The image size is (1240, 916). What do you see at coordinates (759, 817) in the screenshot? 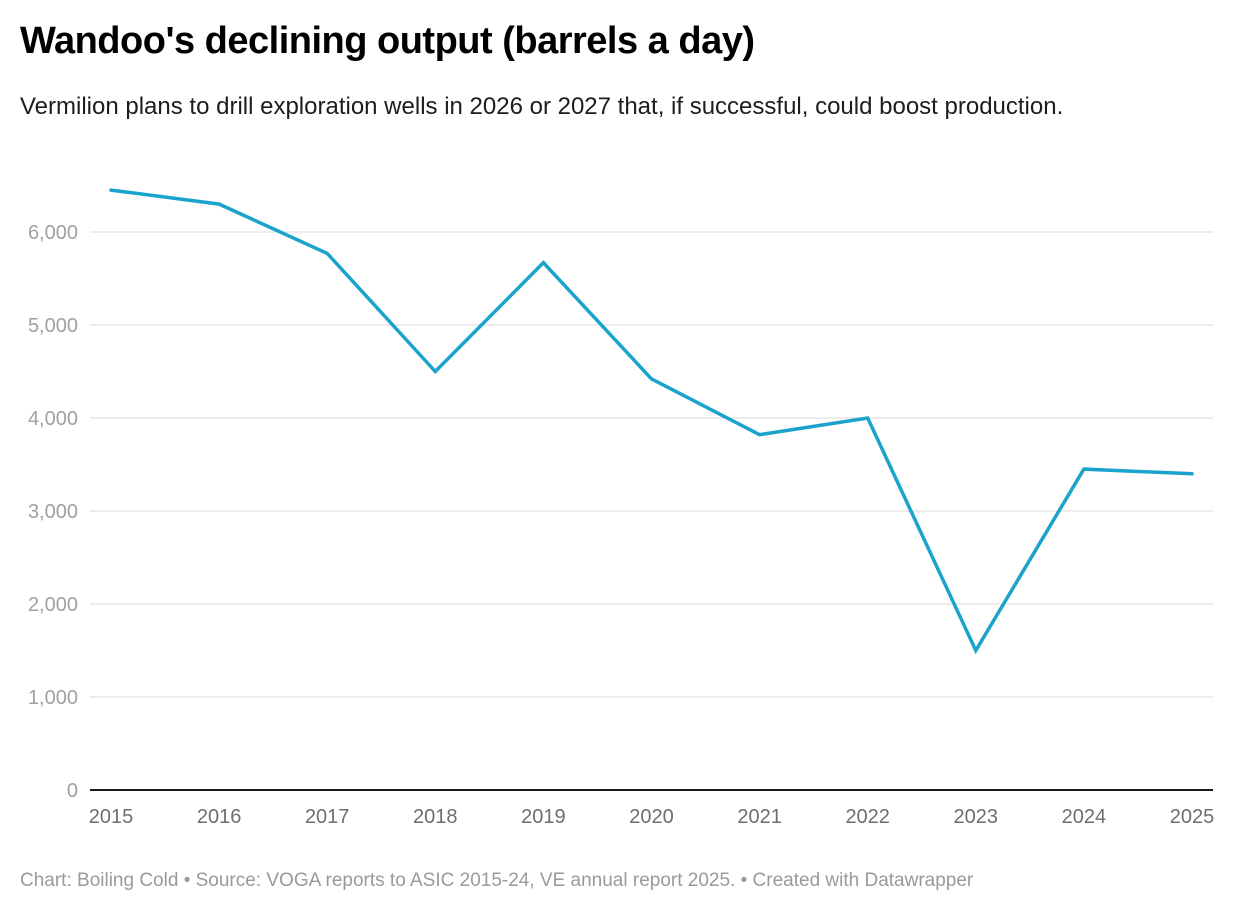
I see `x-tick-label: 2021` at bounding box center [759, 817].